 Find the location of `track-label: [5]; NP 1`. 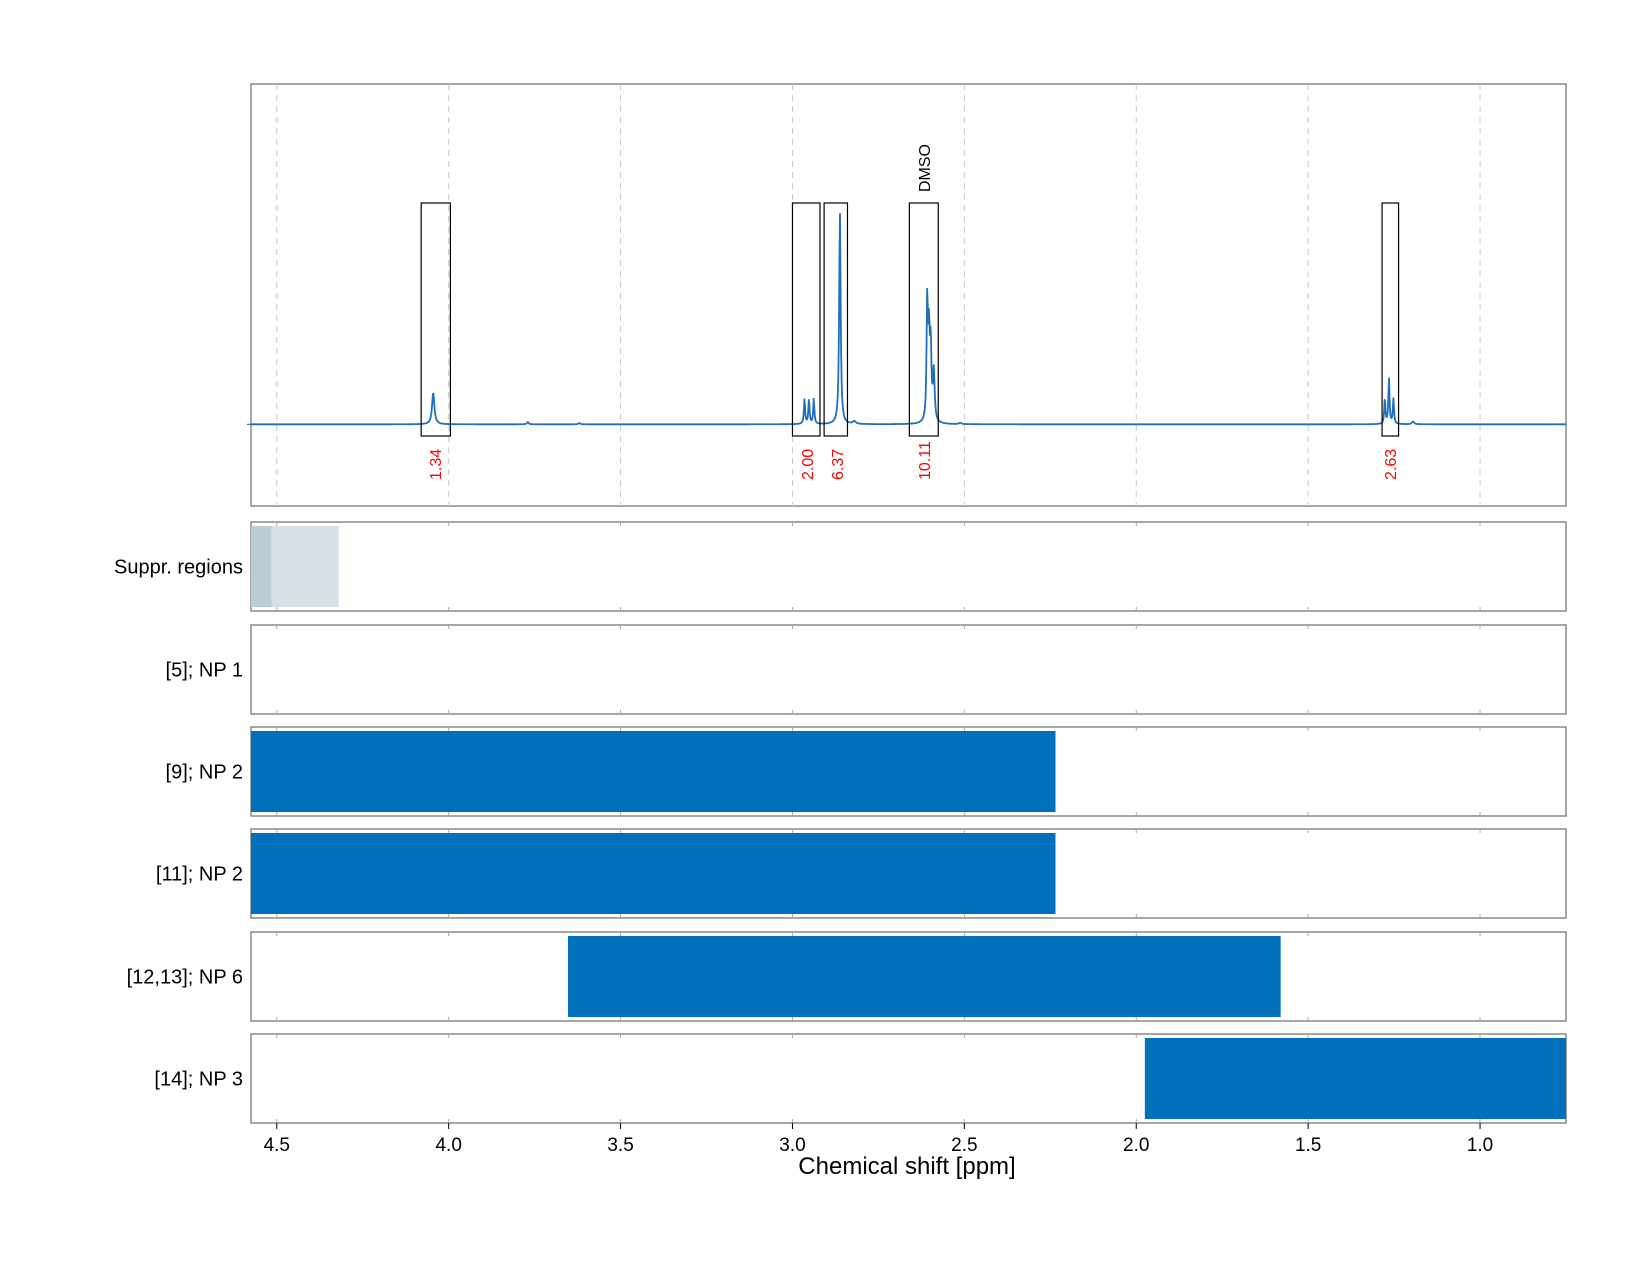

track-label: [5]; NP 1 is located at coordinates (204, 671).